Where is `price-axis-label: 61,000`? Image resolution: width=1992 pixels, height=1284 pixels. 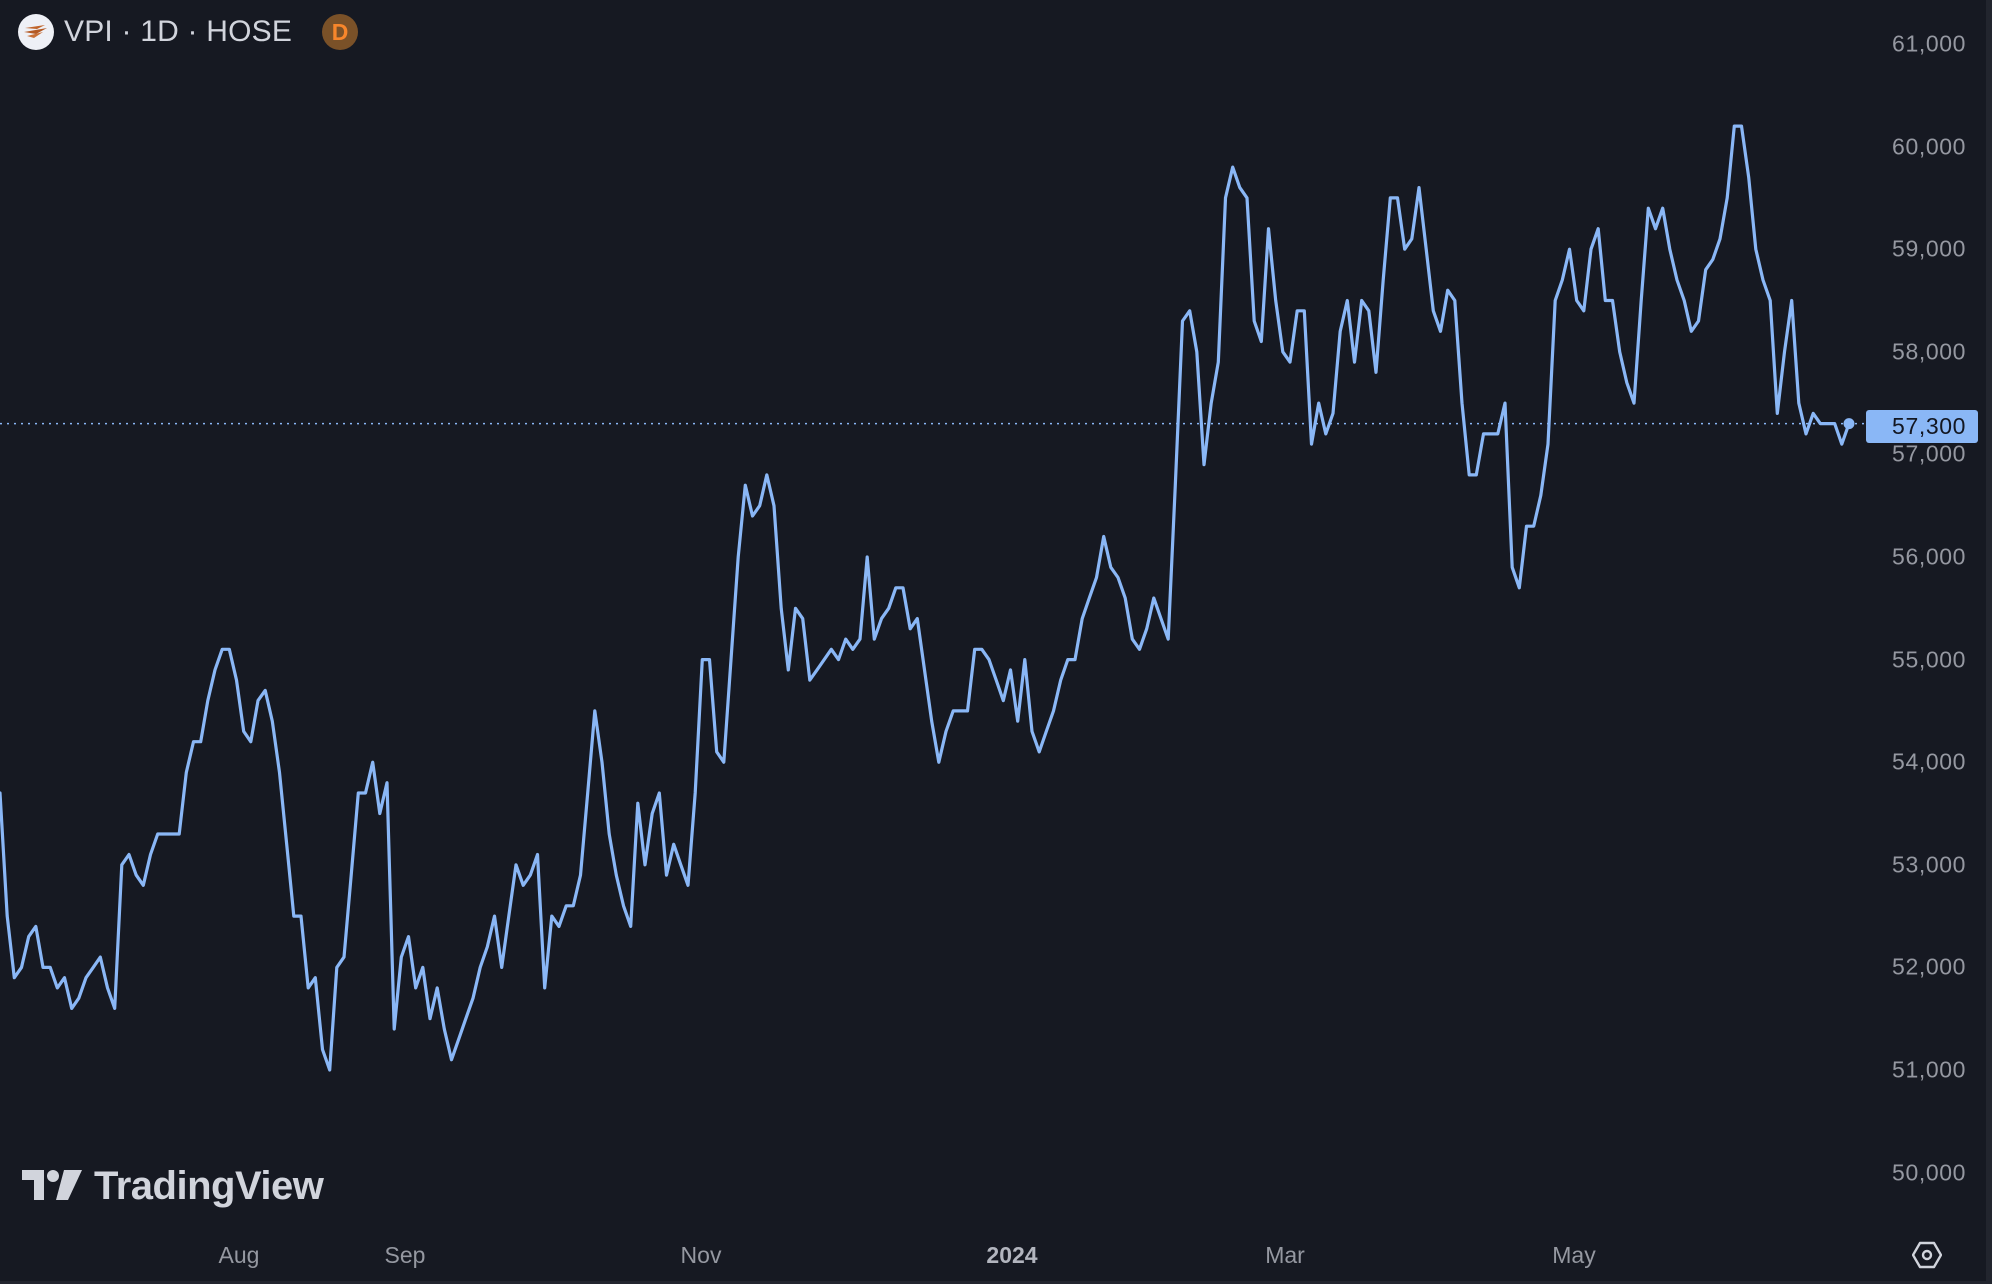 price-axis-label: 61,000 is located at coordinates (1929, 43).